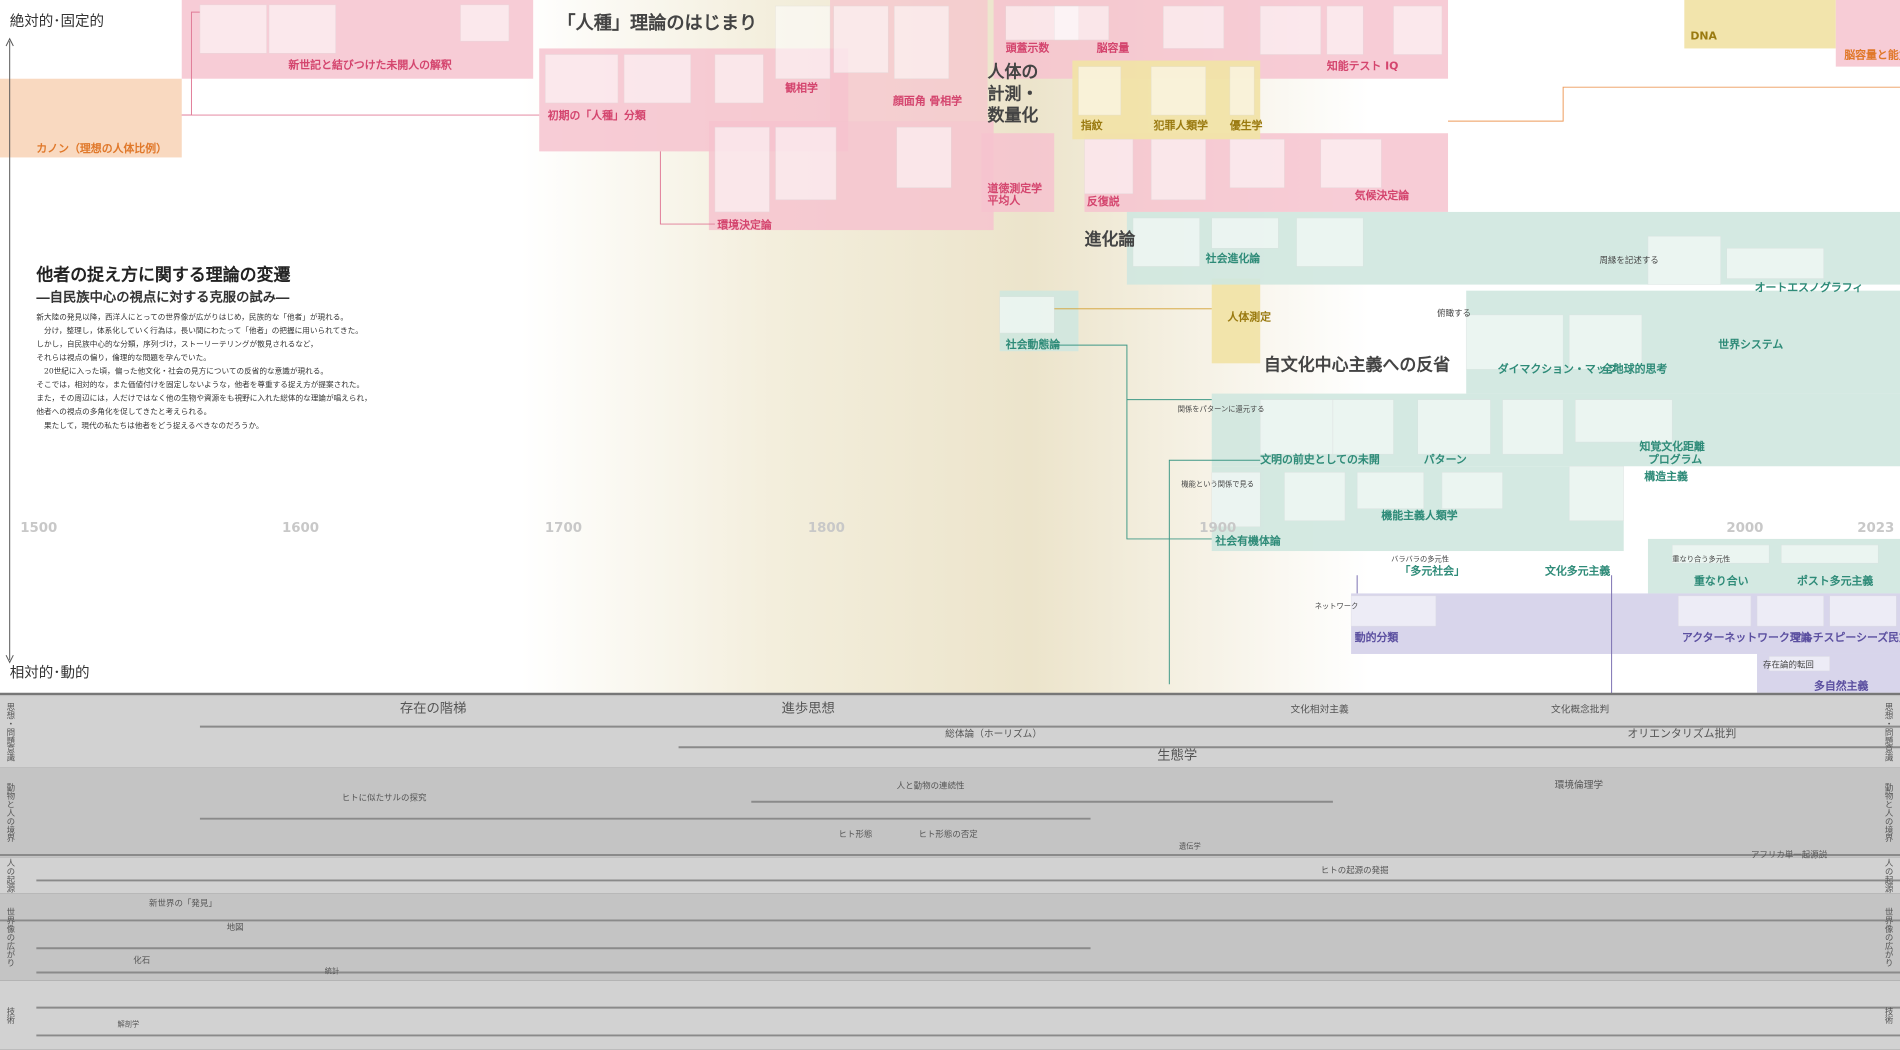  I want to click on theme-label: 進化論, so click(1111, 239).